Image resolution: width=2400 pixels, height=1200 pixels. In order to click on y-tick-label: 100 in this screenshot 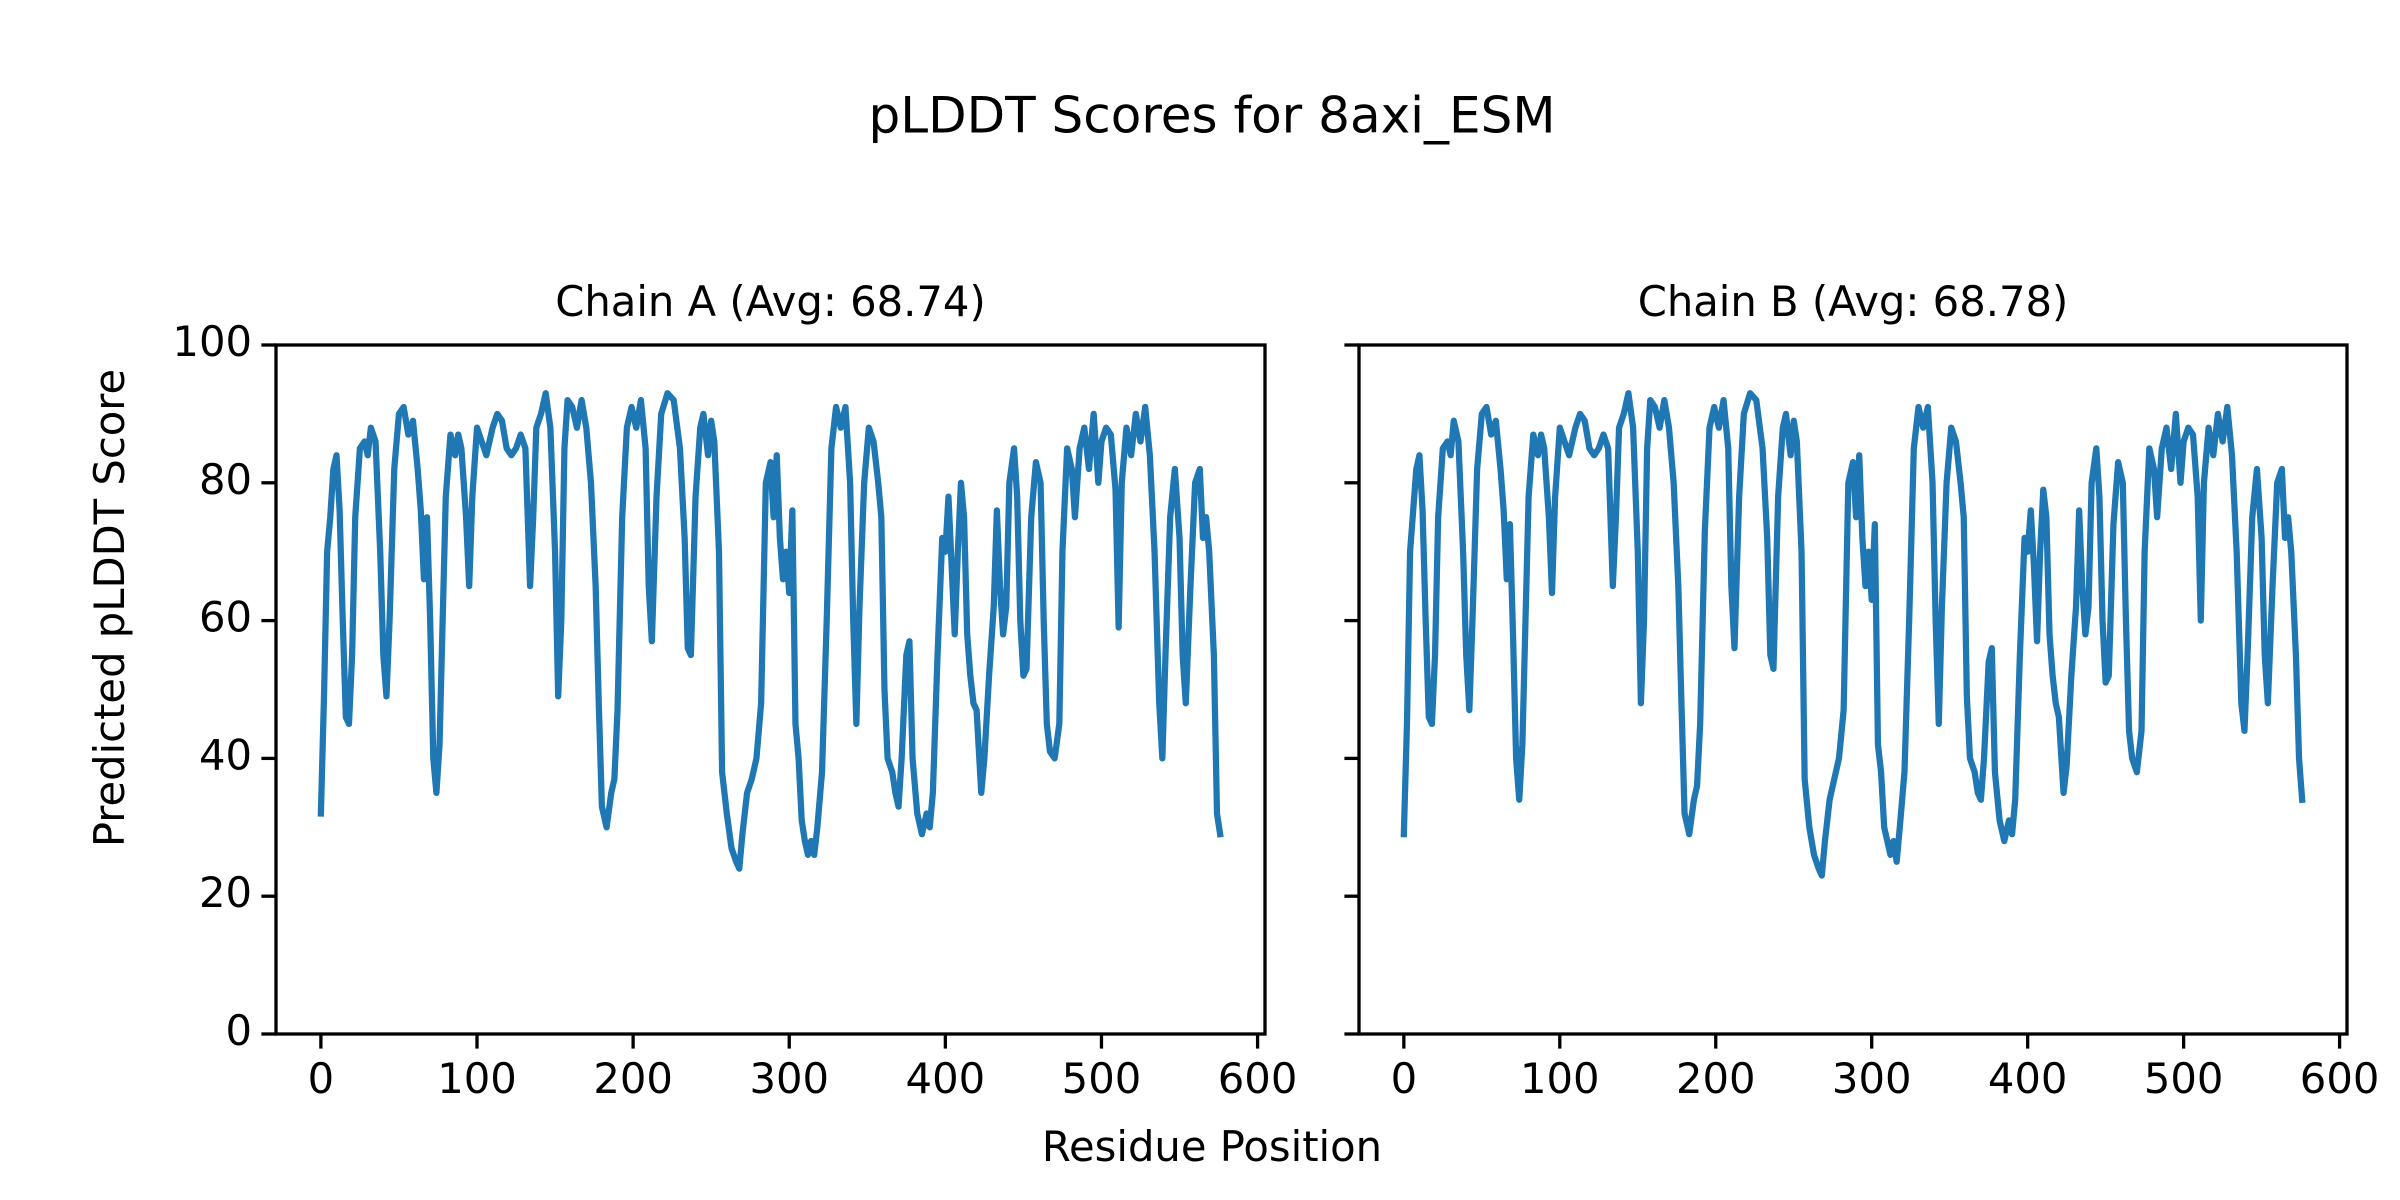, I will do `click(212, 341)`.